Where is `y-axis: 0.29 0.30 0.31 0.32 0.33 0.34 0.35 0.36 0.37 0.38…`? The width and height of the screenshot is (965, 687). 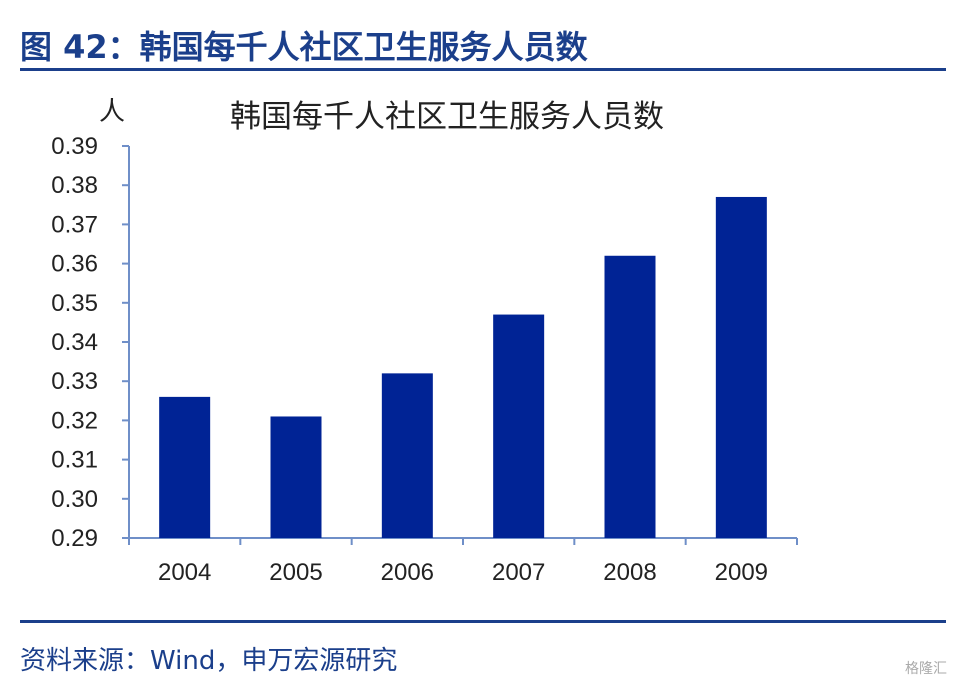 y-axis: 0.29 0.30 0.31 0.32 0.33 0.34 0.35 0.36 0.37 0.38… is located at coordinates (90, 342).